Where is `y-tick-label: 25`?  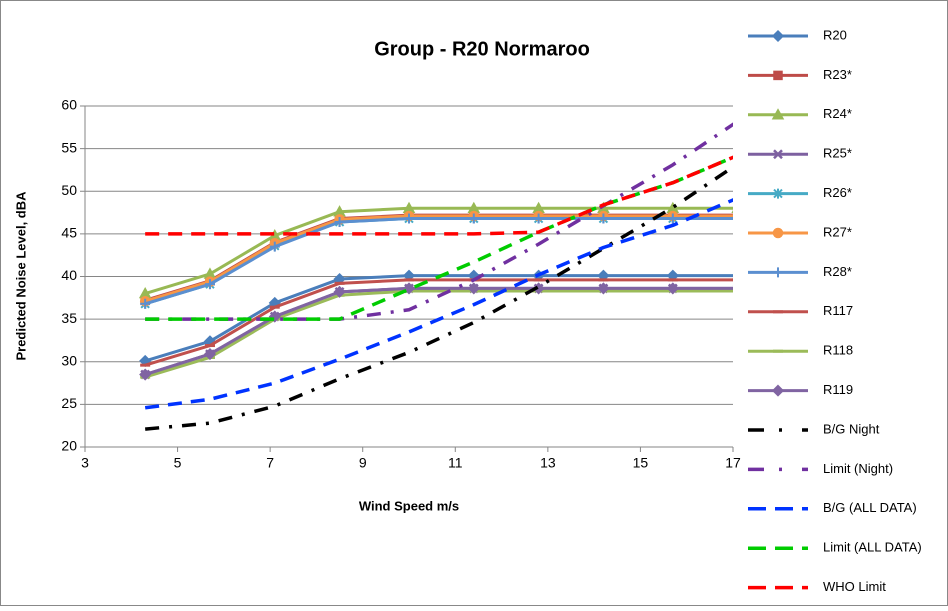
y-tick-label: 25 is located at coordinates (69, 403).